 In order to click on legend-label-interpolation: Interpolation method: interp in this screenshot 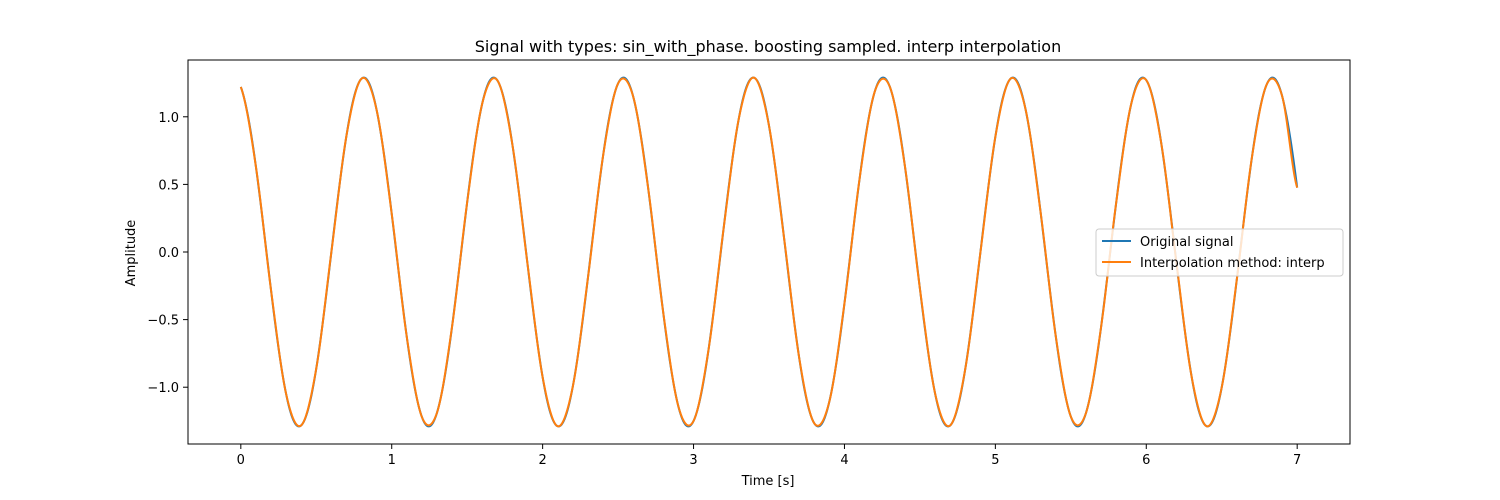, I will do `click(1232, 263)`.